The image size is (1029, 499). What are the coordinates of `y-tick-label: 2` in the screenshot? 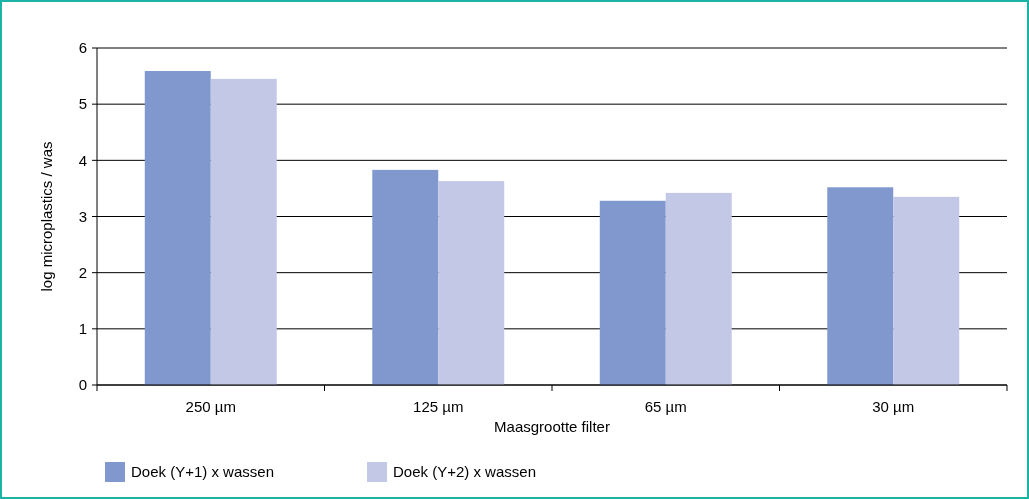 It's located at (82, 272).